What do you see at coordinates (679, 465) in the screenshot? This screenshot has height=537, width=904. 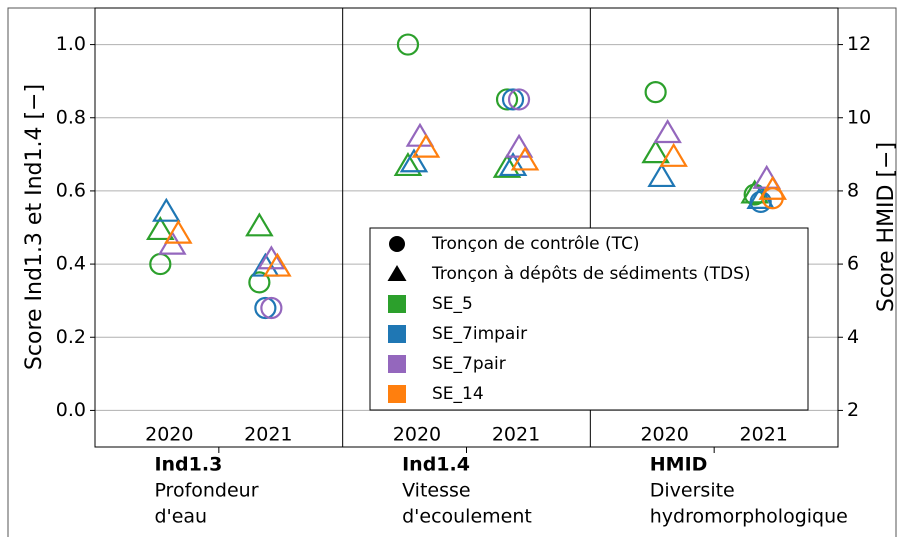 I see `group-name: HMID` at bounding box center [679, 465].